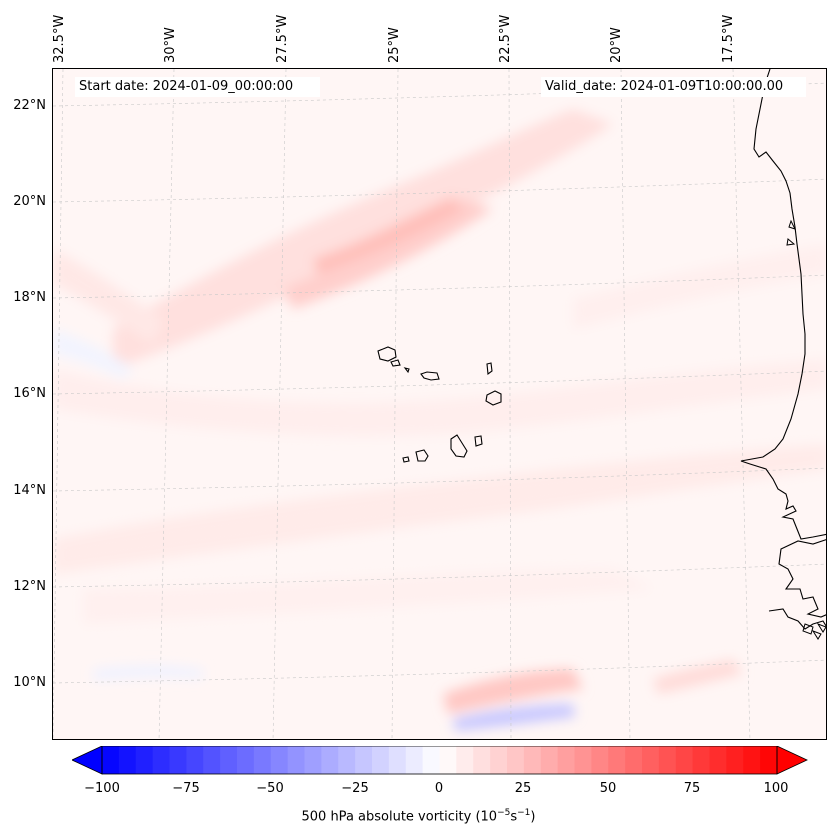 The image size is (837, 839). What do you see at coordinates (533, 817) in the screenshot?
I see `colorbar-label-suffix: )` at bounding box center [533, 817].